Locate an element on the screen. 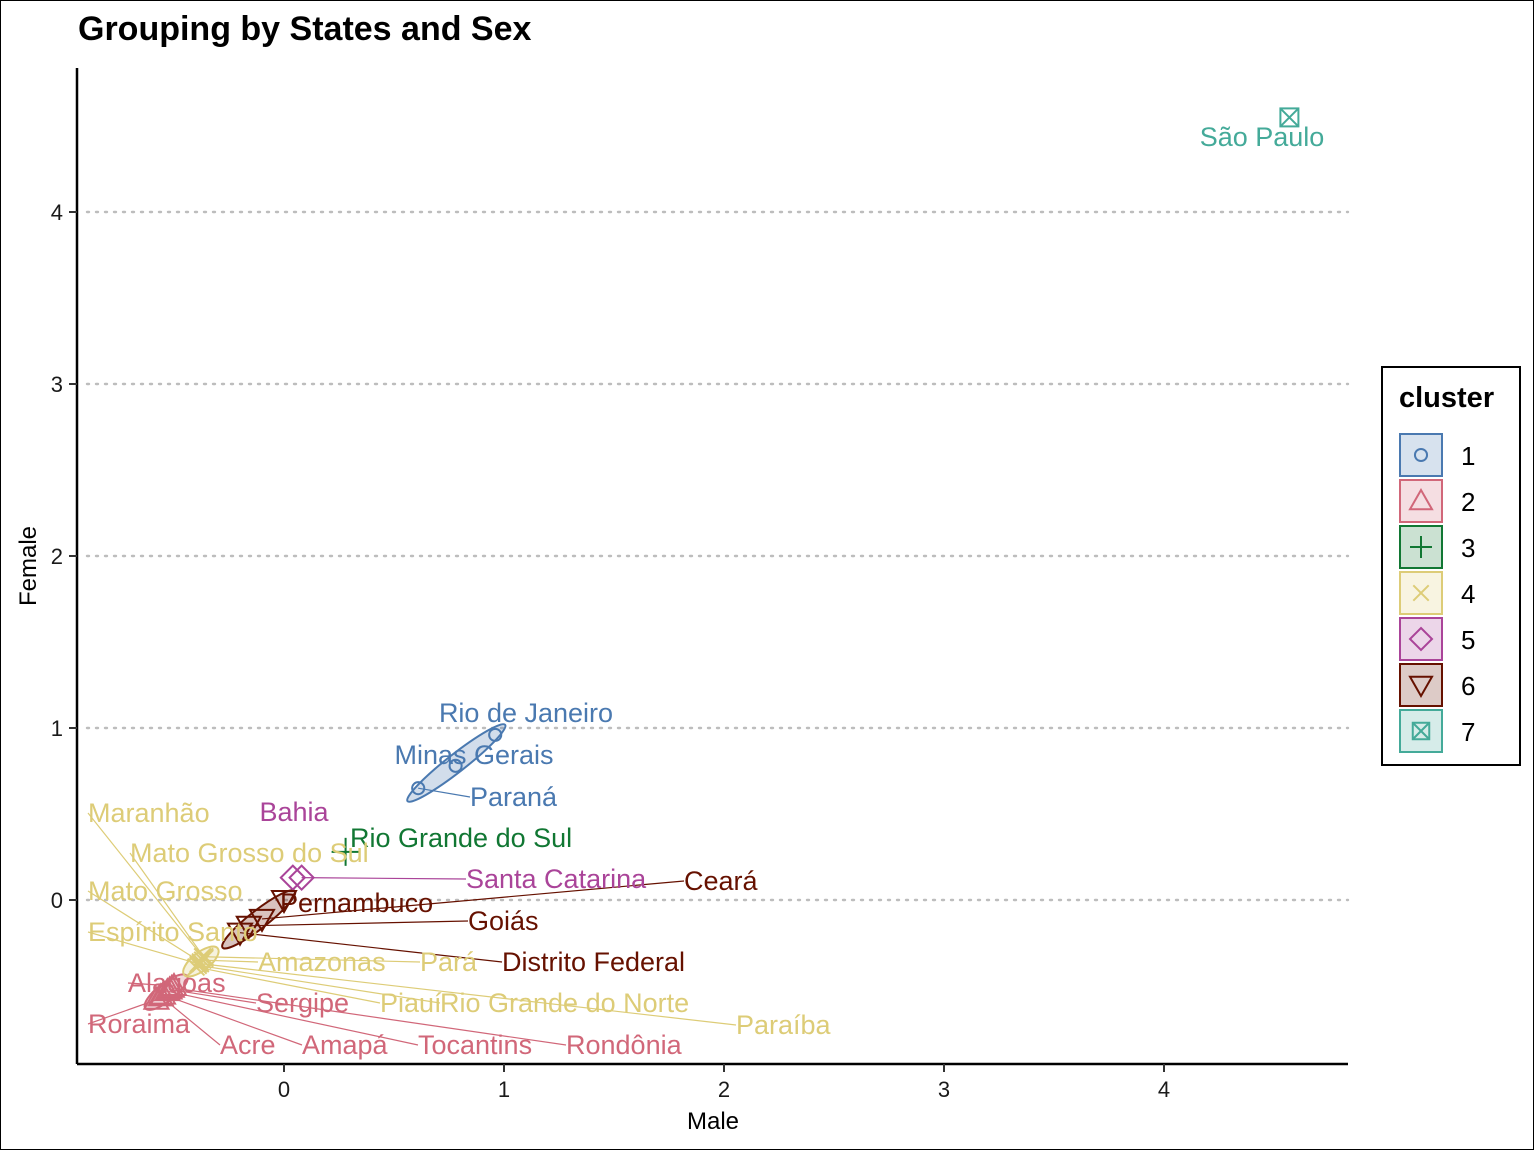  x-tick-label-3: 3 is located at coordinates (944, 1089).